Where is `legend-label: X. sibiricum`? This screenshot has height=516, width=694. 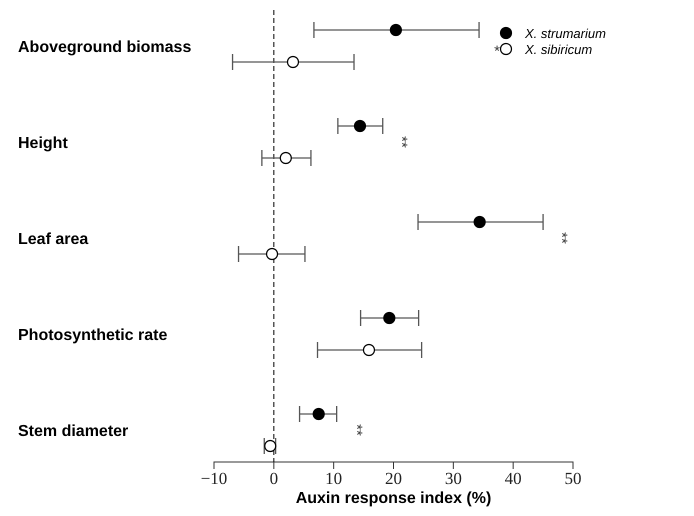 legend-label: X. sibiricum is located at coordinates (558, 49).